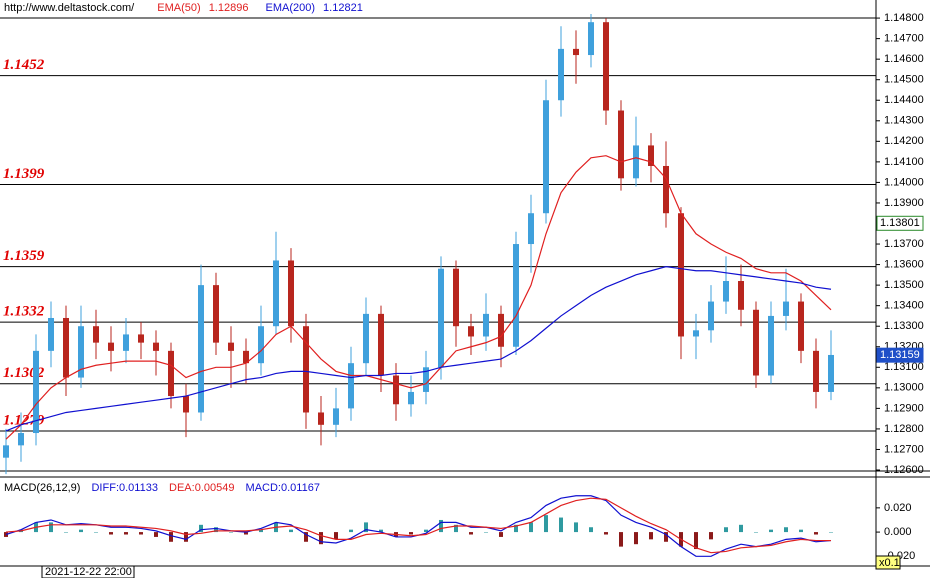  What do you see at coordinates (904, 59) in the screenshot?
I see `y-tick-label: 1.14600` at bounding box center [904, 59].